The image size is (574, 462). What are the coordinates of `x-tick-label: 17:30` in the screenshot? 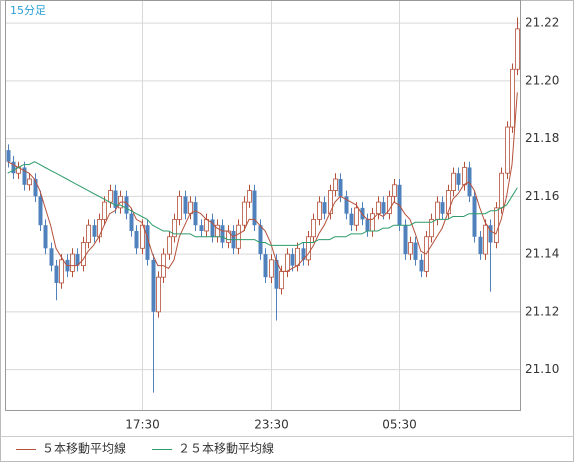 It's located at (142, 425).